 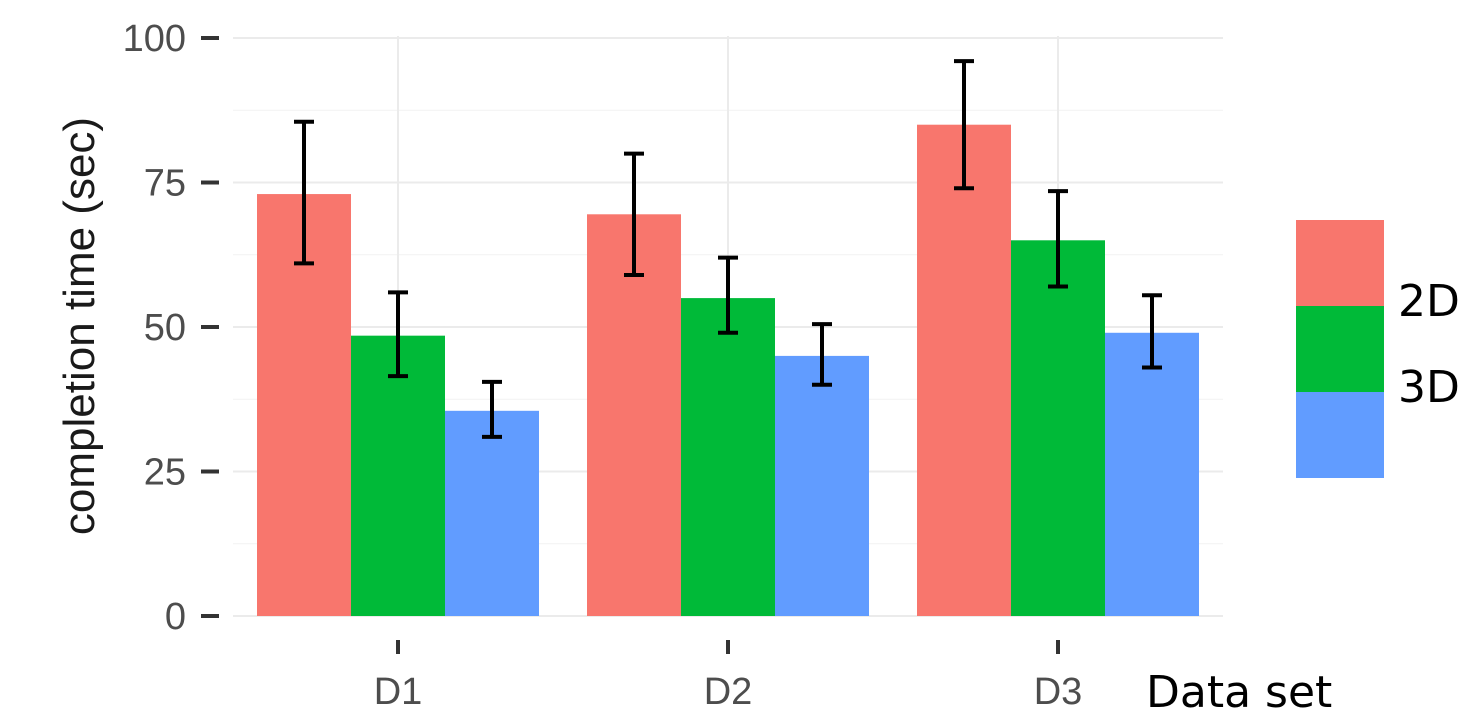 I want to click on y-axis: 0 25 50 75 100, so click(x=171, y=328).